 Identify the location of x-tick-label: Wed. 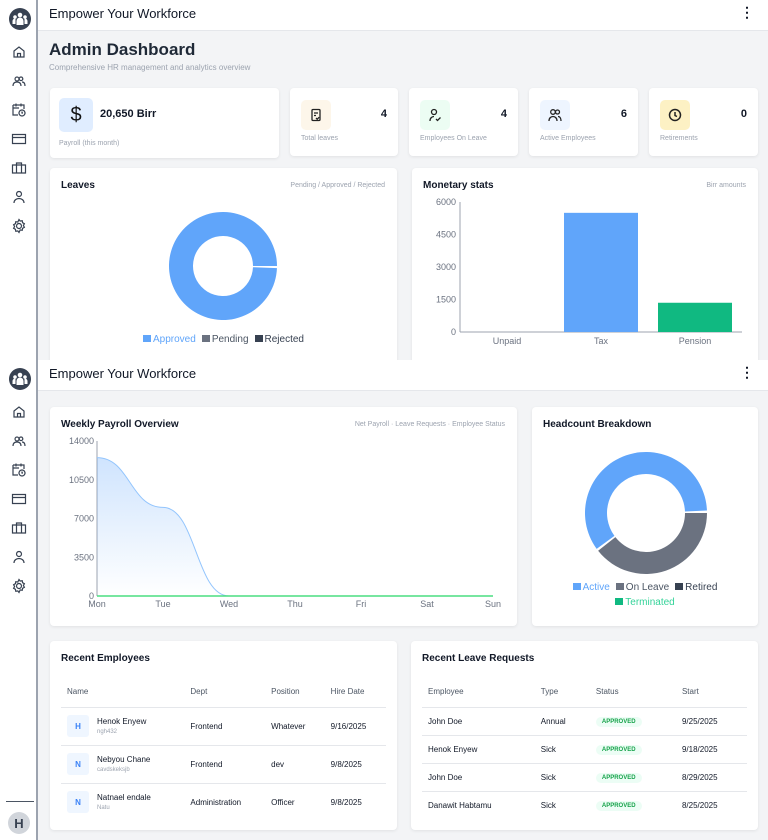
(229, 604).